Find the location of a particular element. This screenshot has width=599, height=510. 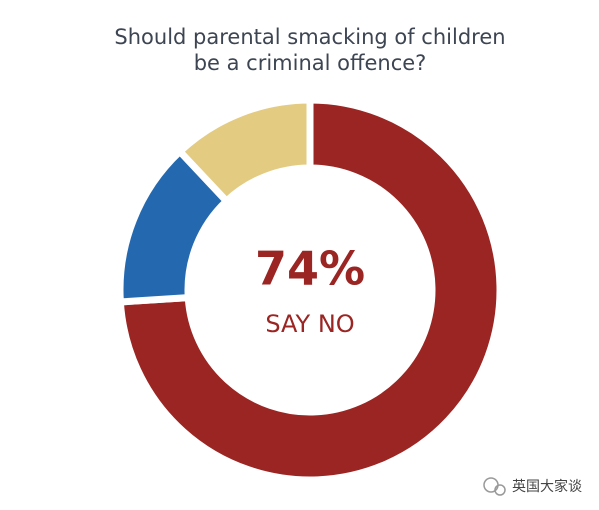

chart-title: be a criminal offence? is located at coordinates (310, 63).